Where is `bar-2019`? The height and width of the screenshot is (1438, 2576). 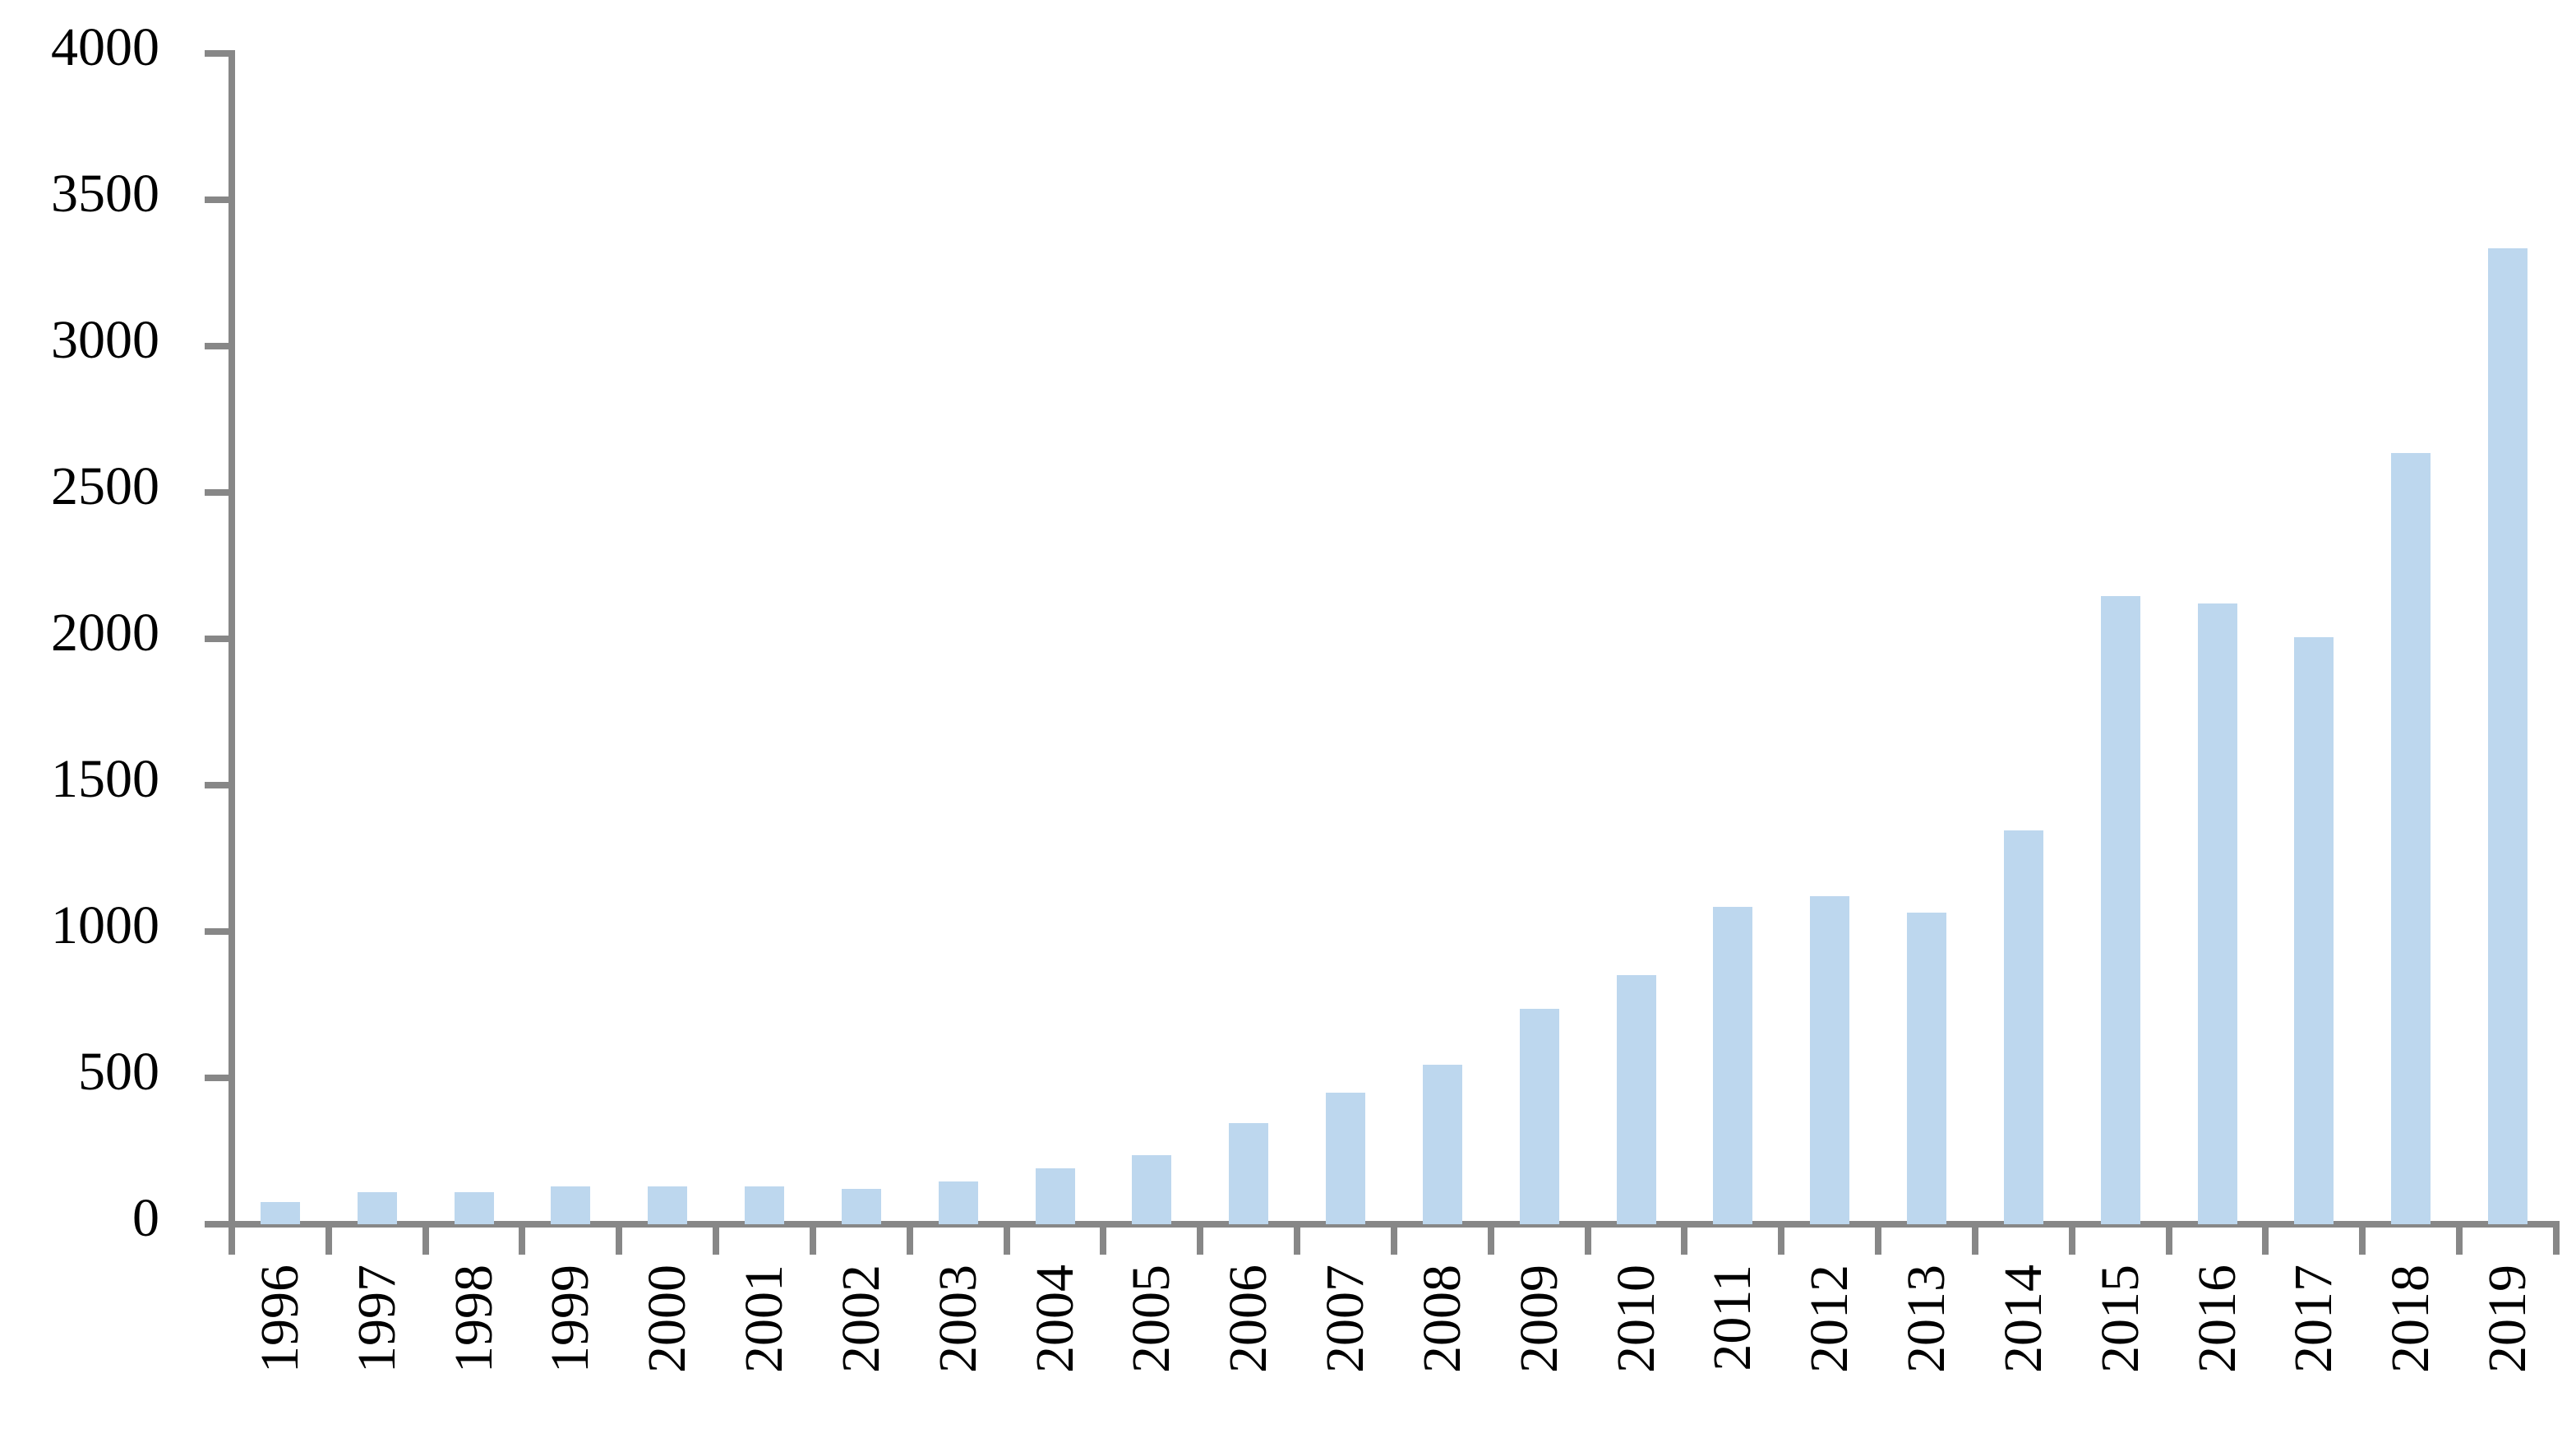 bar-2019 is located at coordinates (2508, 736).